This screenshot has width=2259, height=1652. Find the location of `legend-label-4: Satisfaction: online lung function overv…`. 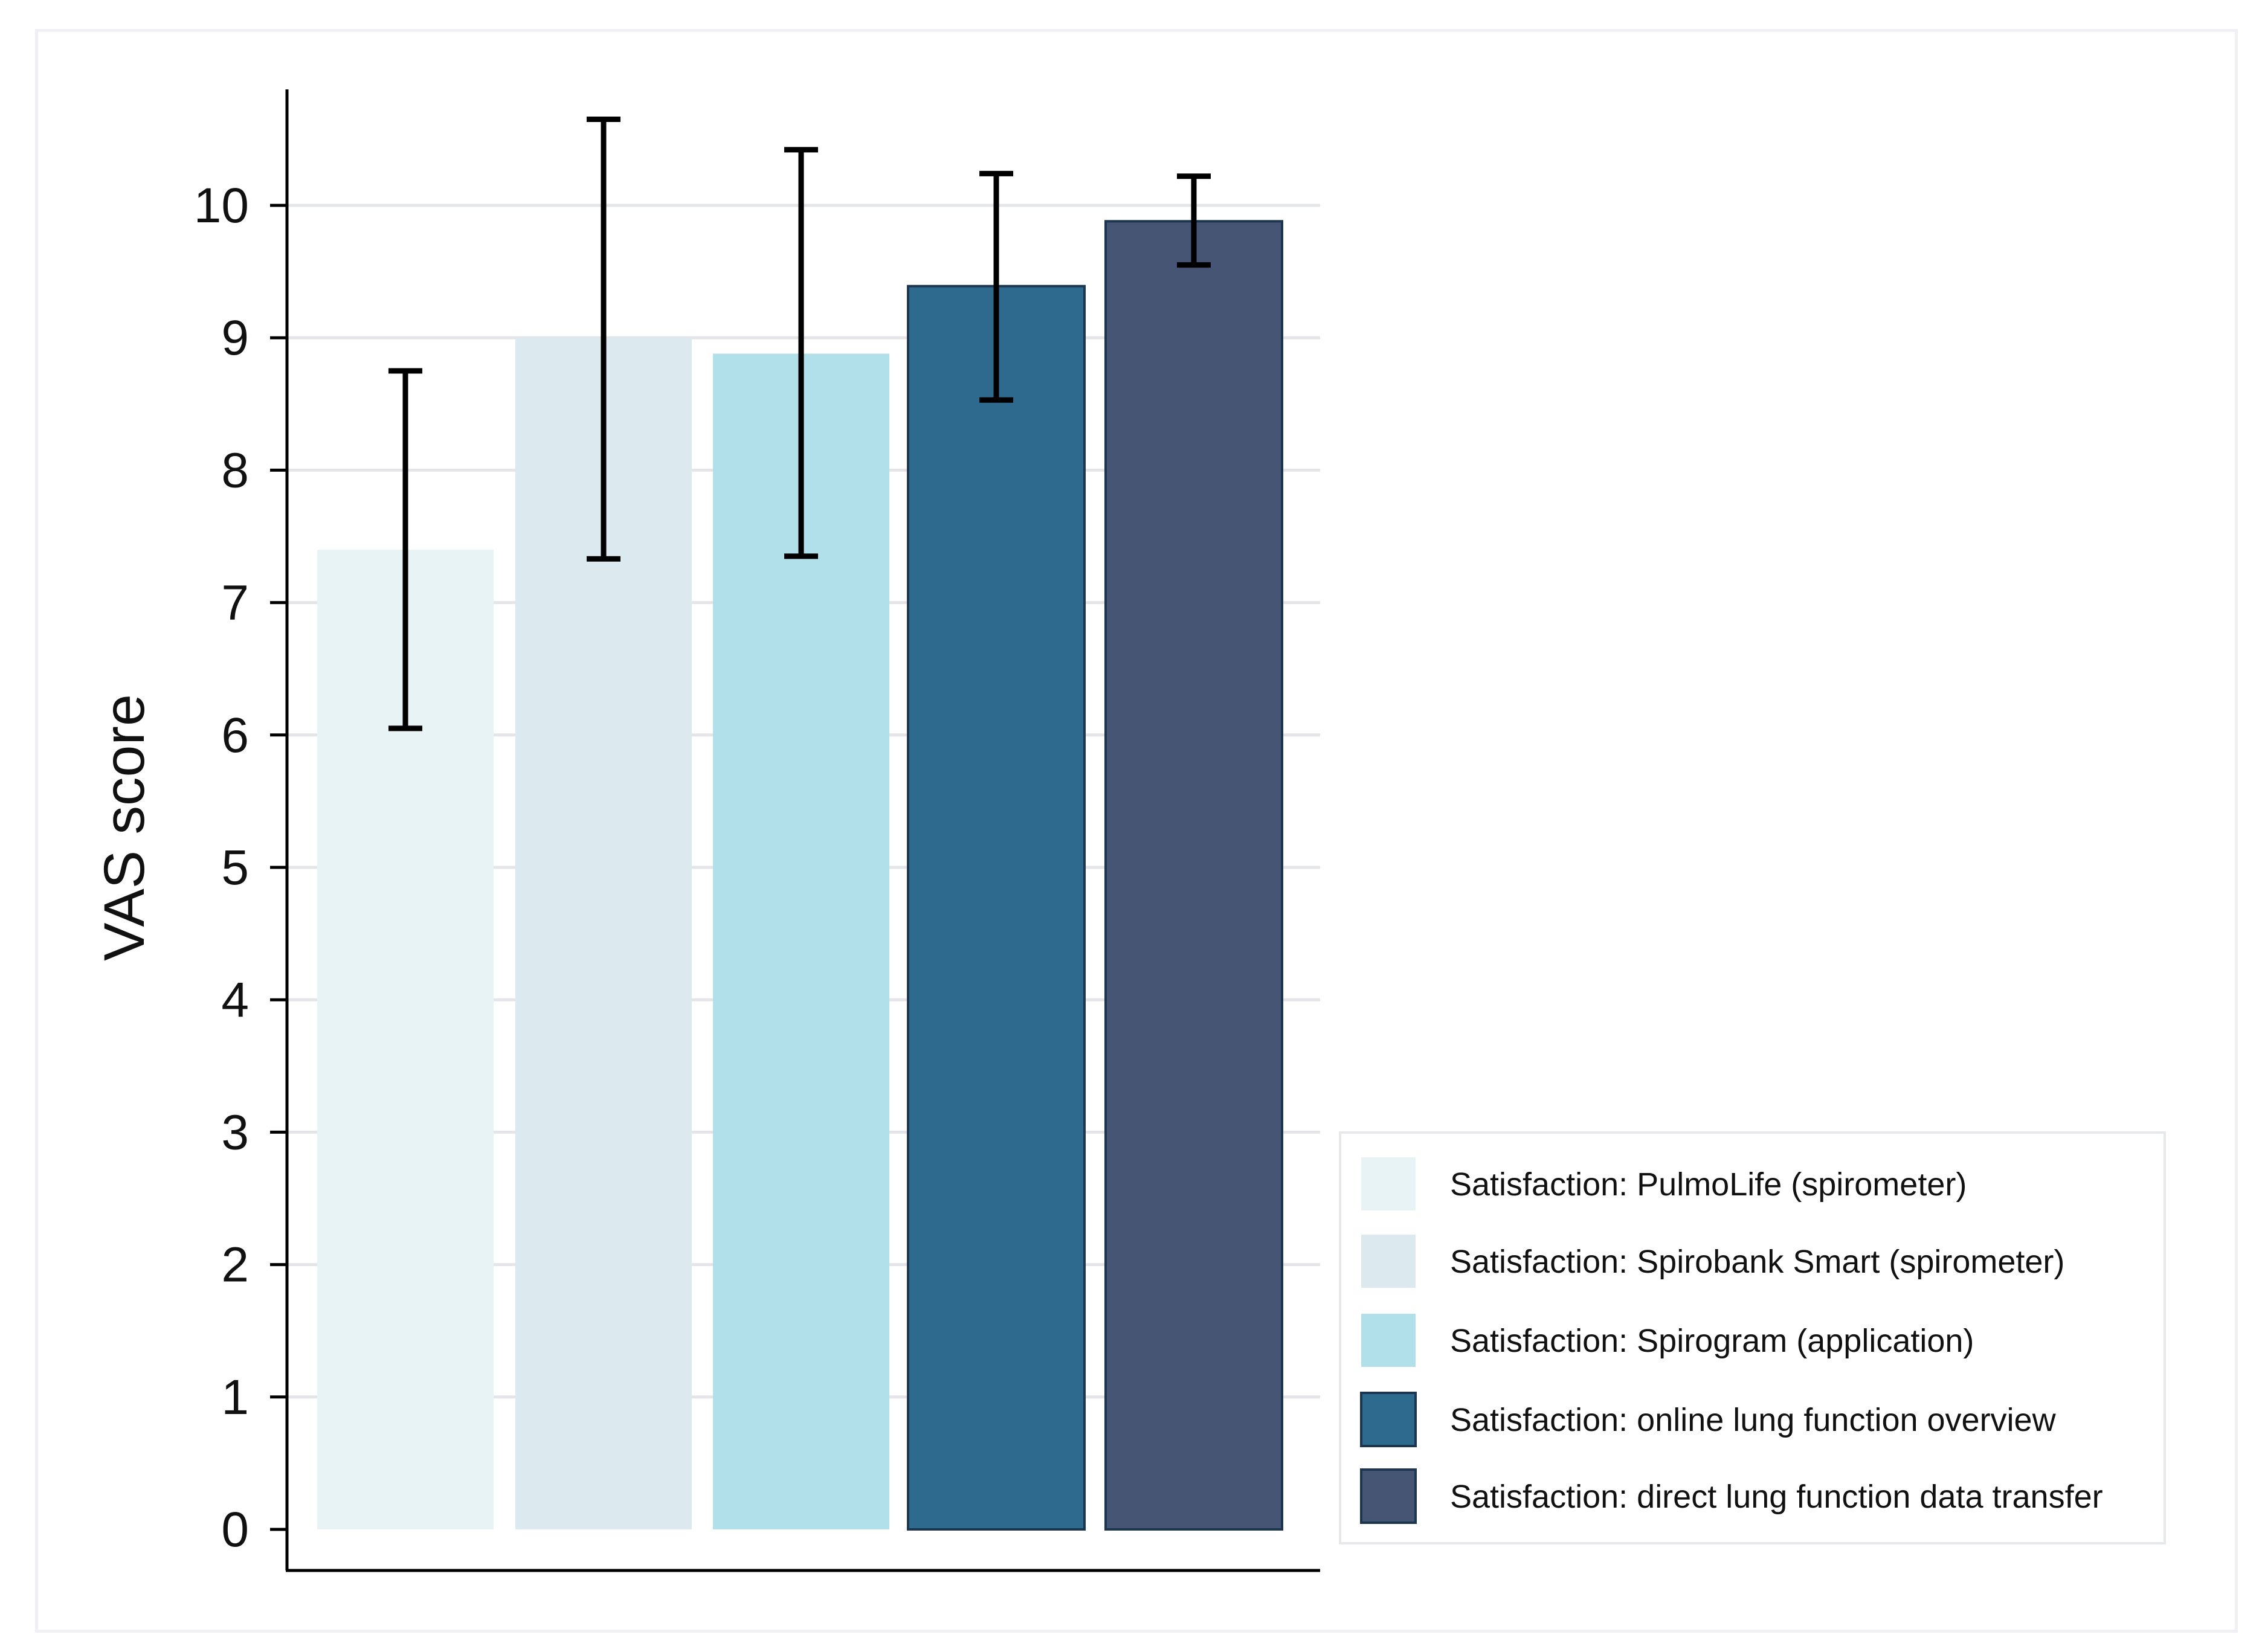

legend-label-4: Satisfaction: online lung function overv… is located at coordinates (1753, 1420).